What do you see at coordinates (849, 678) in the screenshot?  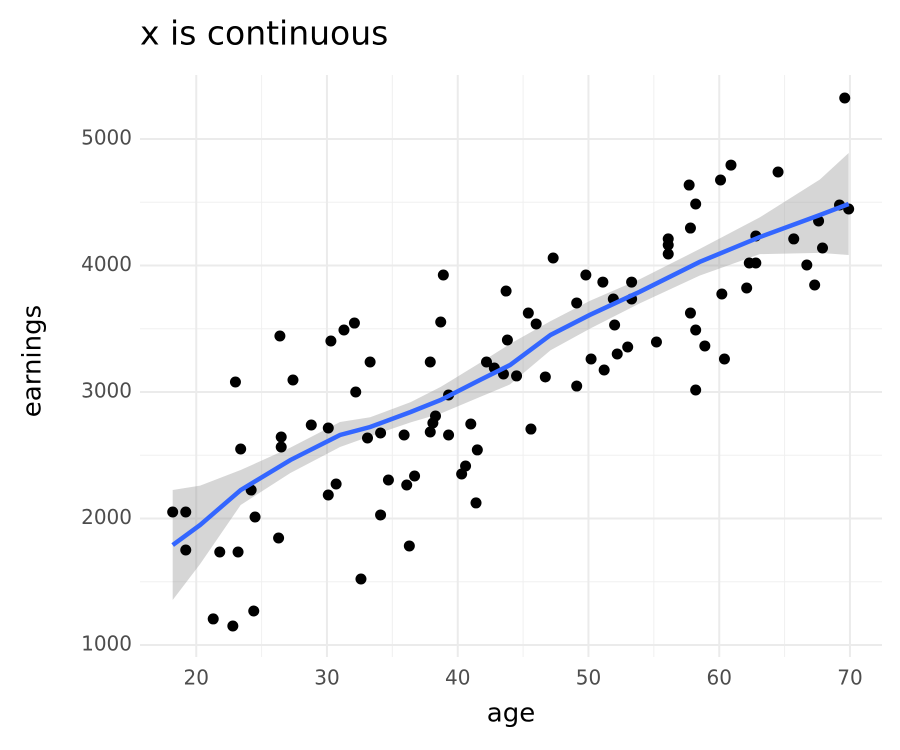 I see `x-tick-label: 70` at bounding box center [849, 678].